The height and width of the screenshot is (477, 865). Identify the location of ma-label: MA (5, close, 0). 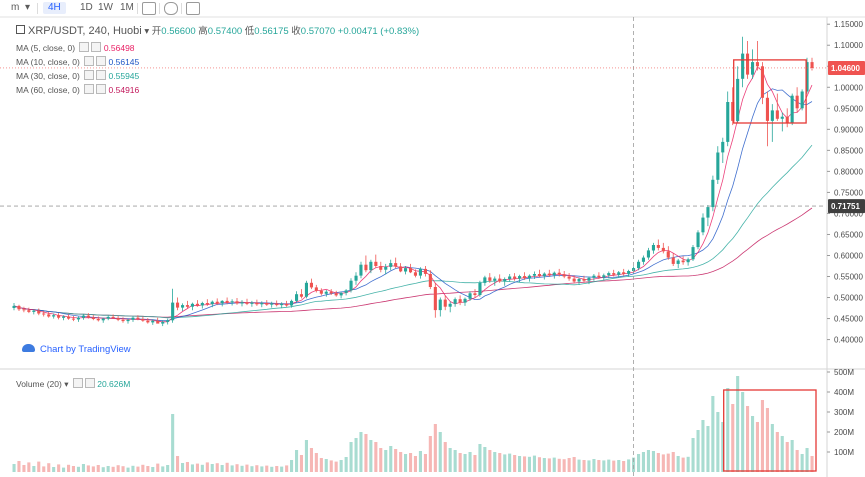
(46, 48).